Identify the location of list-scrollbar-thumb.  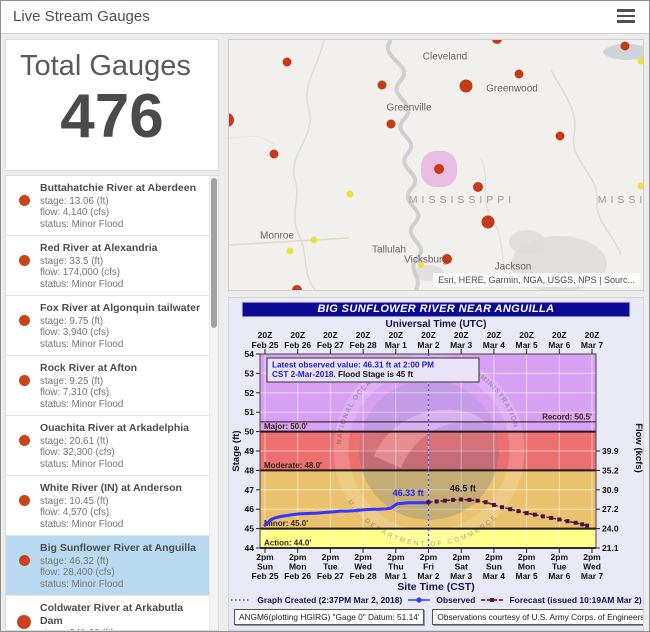
(214, 253).